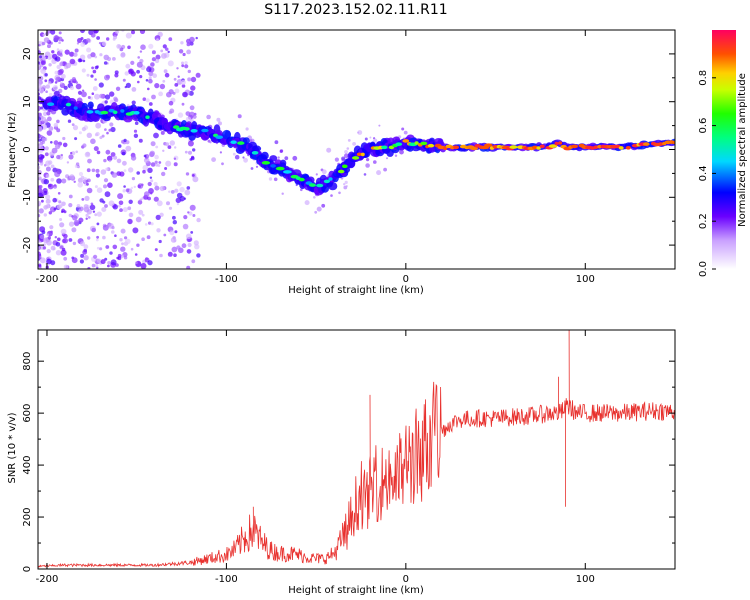  What do you see at coordinates (12, 150) in the screenshot?
I see `spectrogram-y-axis-label: Frequency (Hz)` at bounding box center [12, 150].